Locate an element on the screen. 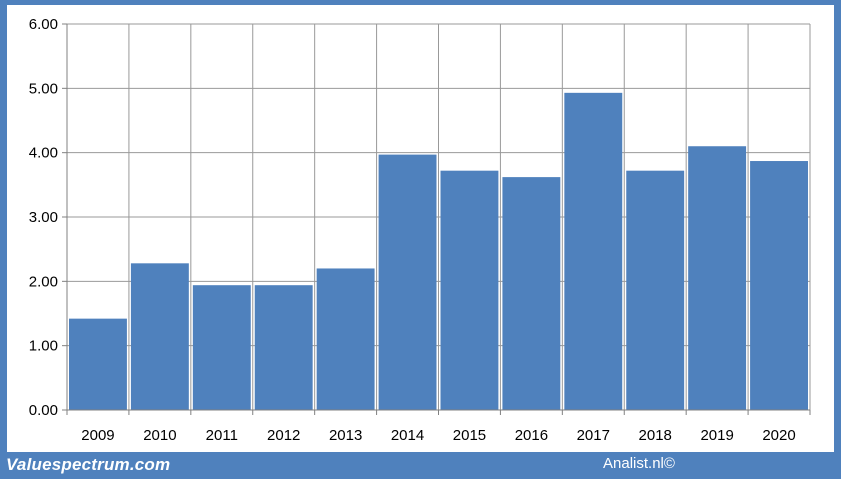 This screenshot has width=841, height=479. bar-2017 is located at coordinates (593, 251).